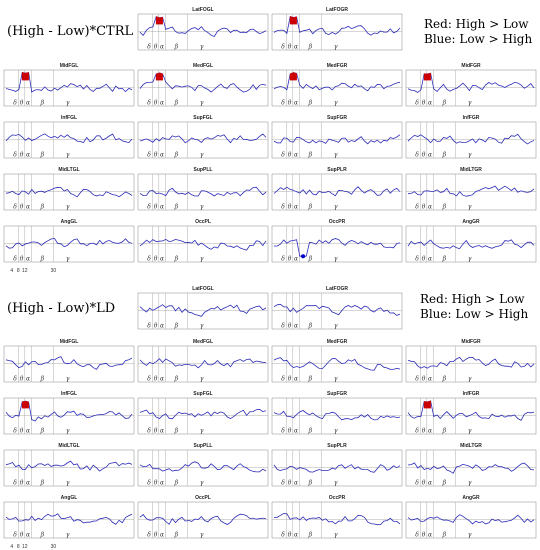  I want to click on panel-ld-supplr: SupPLR δ θ α β γ, so click(337, 465).